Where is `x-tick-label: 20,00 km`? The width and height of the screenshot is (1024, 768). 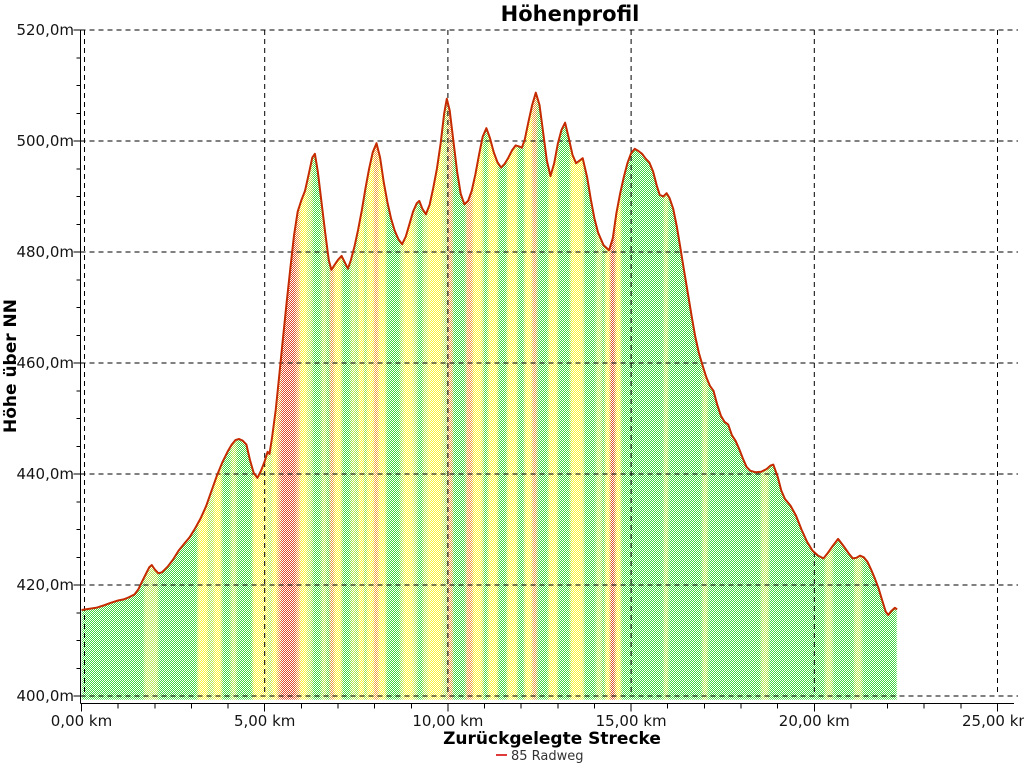
x-tick-label: 20,00 km is located at coordinates (814, 721).